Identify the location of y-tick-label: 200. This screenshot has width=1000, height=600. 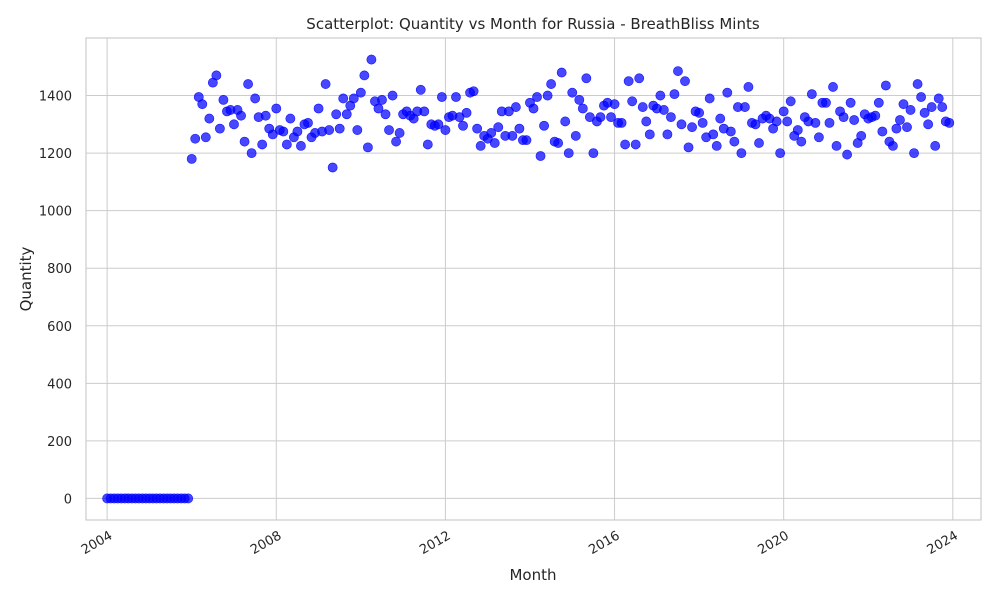
(59, 442).